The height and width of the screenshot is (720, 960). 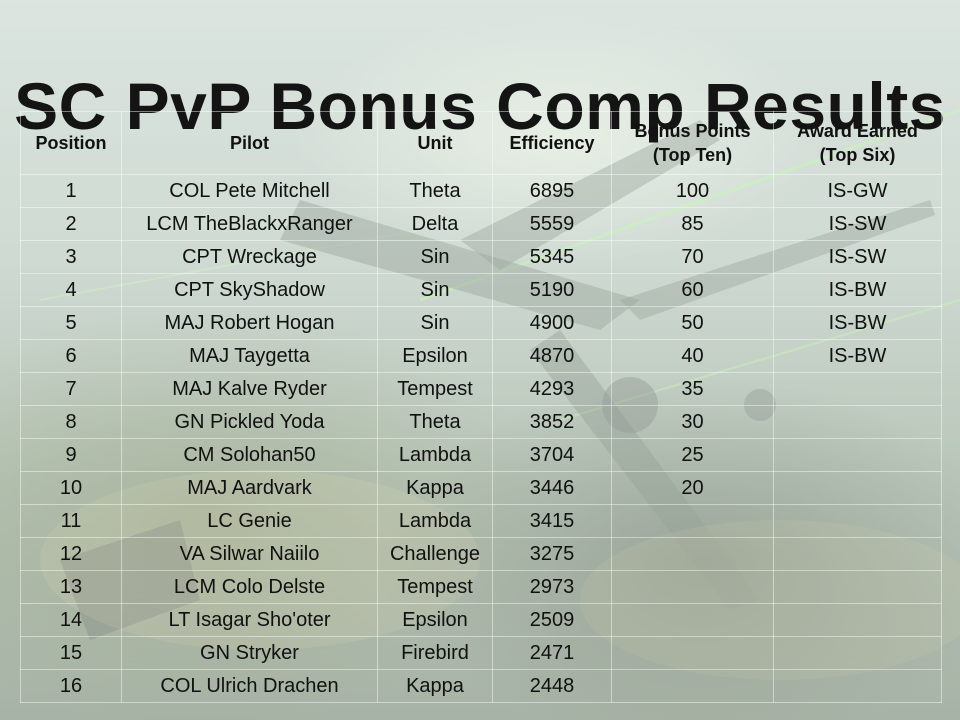 What do you see at coordinates (552, 686) in the screenshot?
I see `efficiency-cell: 2448` at bounding box center [552, 686].